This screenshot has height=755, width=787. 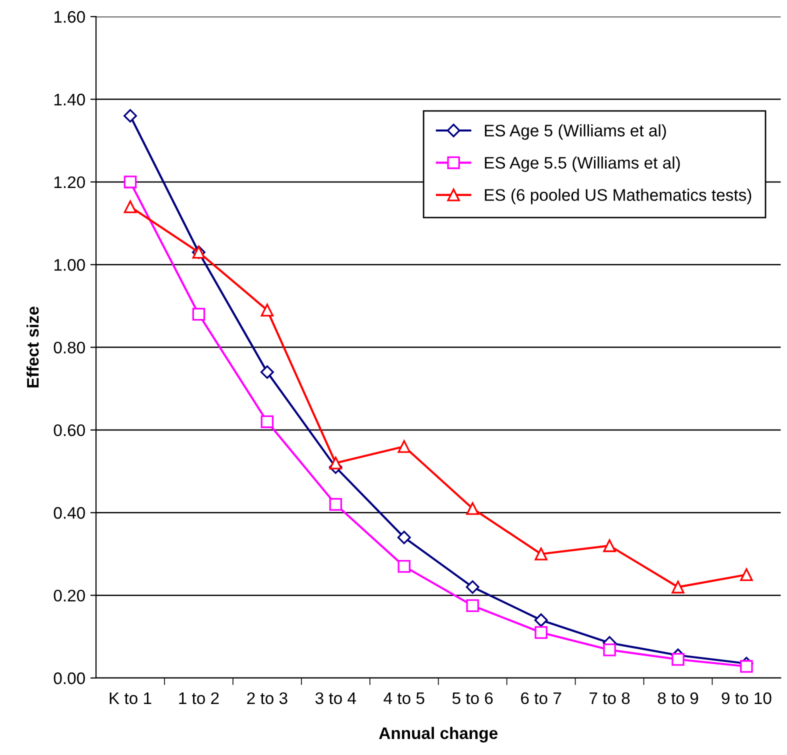 I want to click on legend-label: ES Age 5.5 (Williams et al), so click(x=582, y=164).